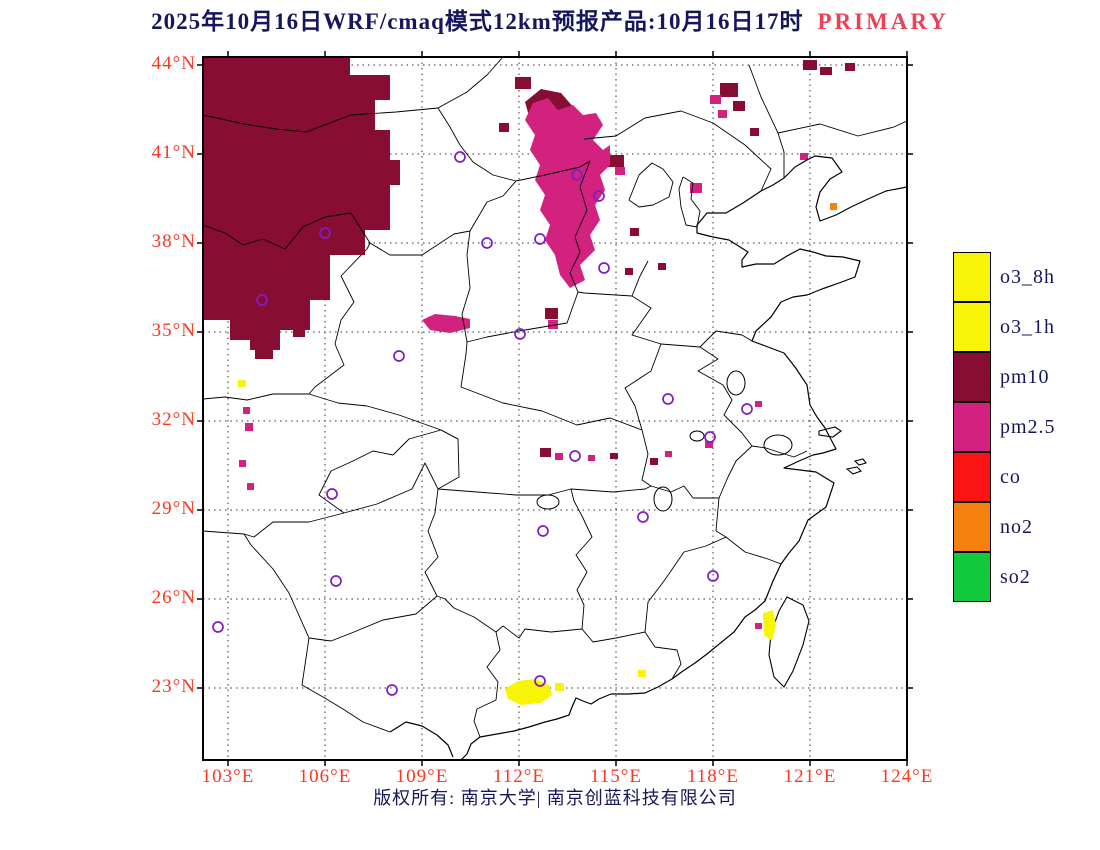  I want to click on legend-swatch-pm10, so click(972, 377).